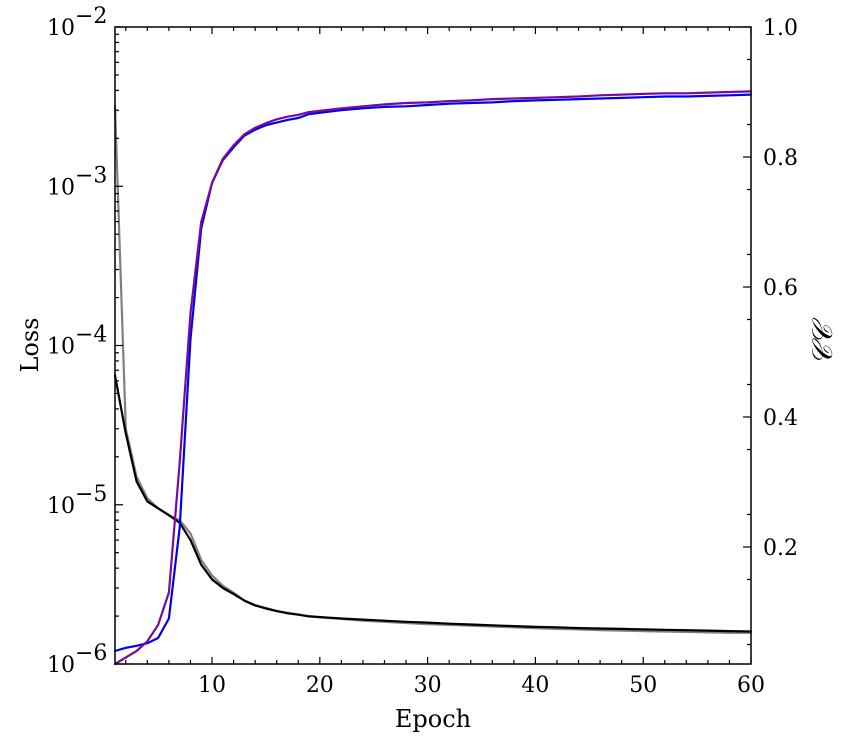 The image size is (848, 750). Describe the element at coordinates (91, 175) in the screenshot. I see `y-left-tick-exponent: −3` at that location.